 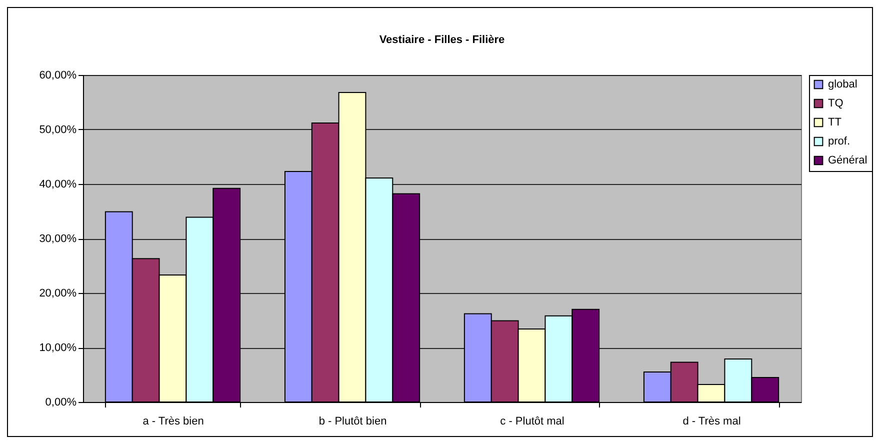 What do you see at coordinates (58, 184) in the screenshot?
I see `y-tick-label: 40,00%` at bounding box center [58, 184].